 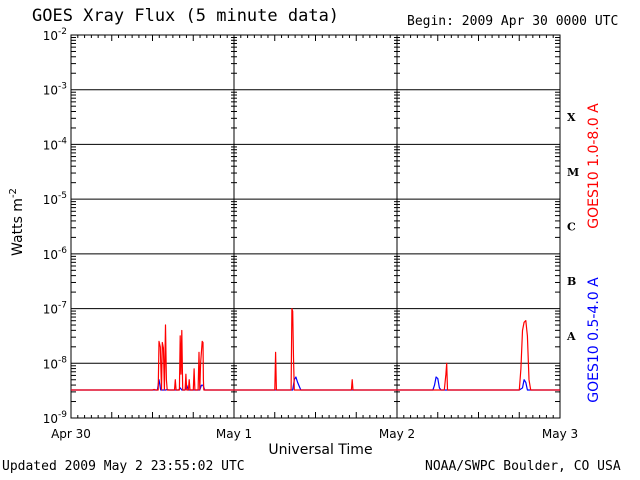 I want to click on flare-class-label: C, so click(x=571, y=227).